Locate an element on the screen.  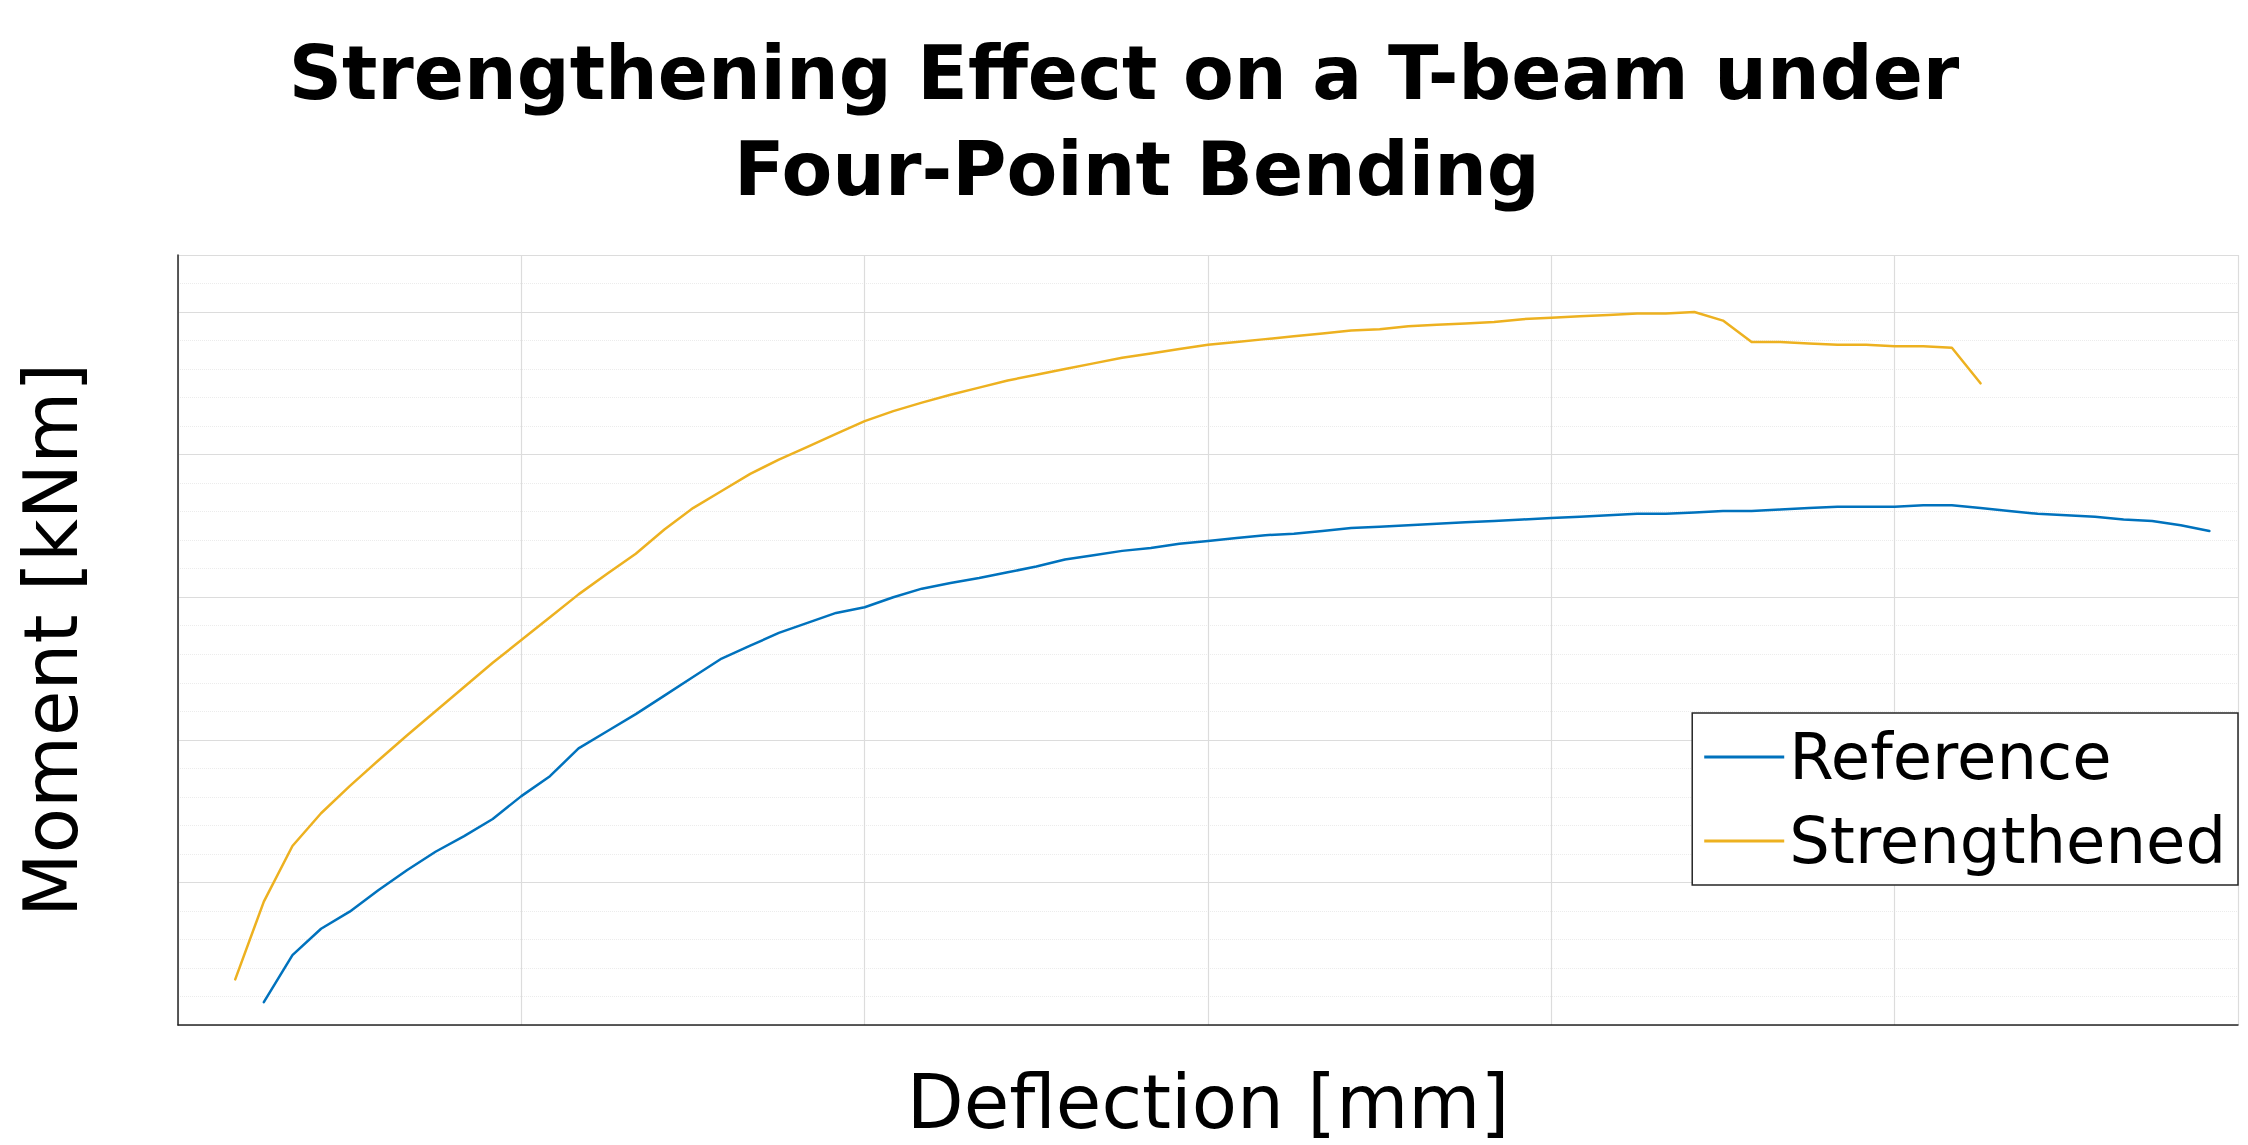
x-axis-title: Deflection [mm] is located at coordinates (1208, 1102).